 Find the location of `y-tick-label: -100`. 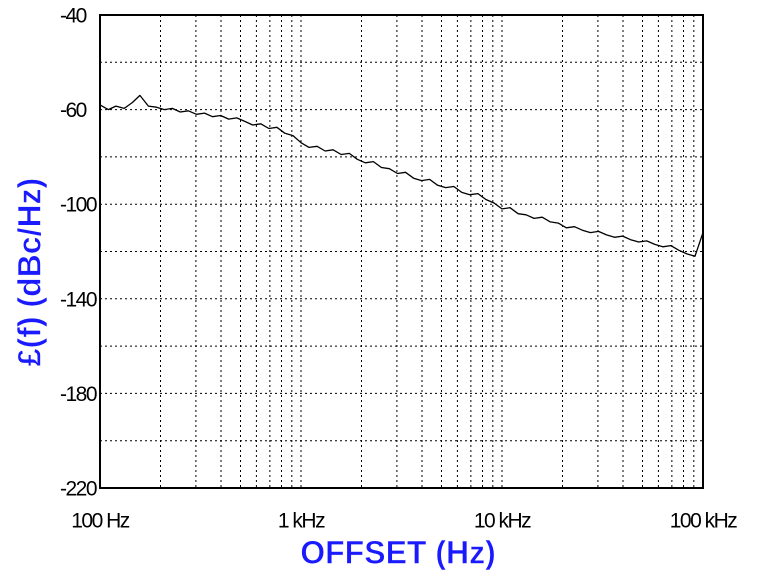

y-tick-label: -100 is located at coordinates (78, 205).